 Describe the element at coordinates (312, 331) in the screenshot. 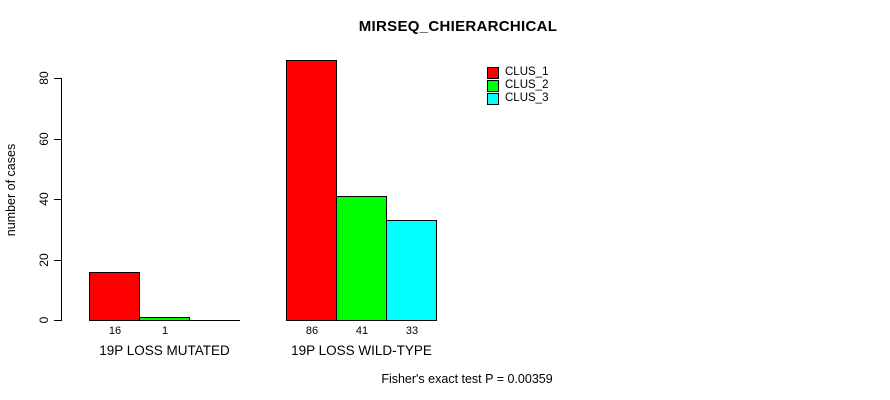

I see `bar-value-label: 86` at that location.